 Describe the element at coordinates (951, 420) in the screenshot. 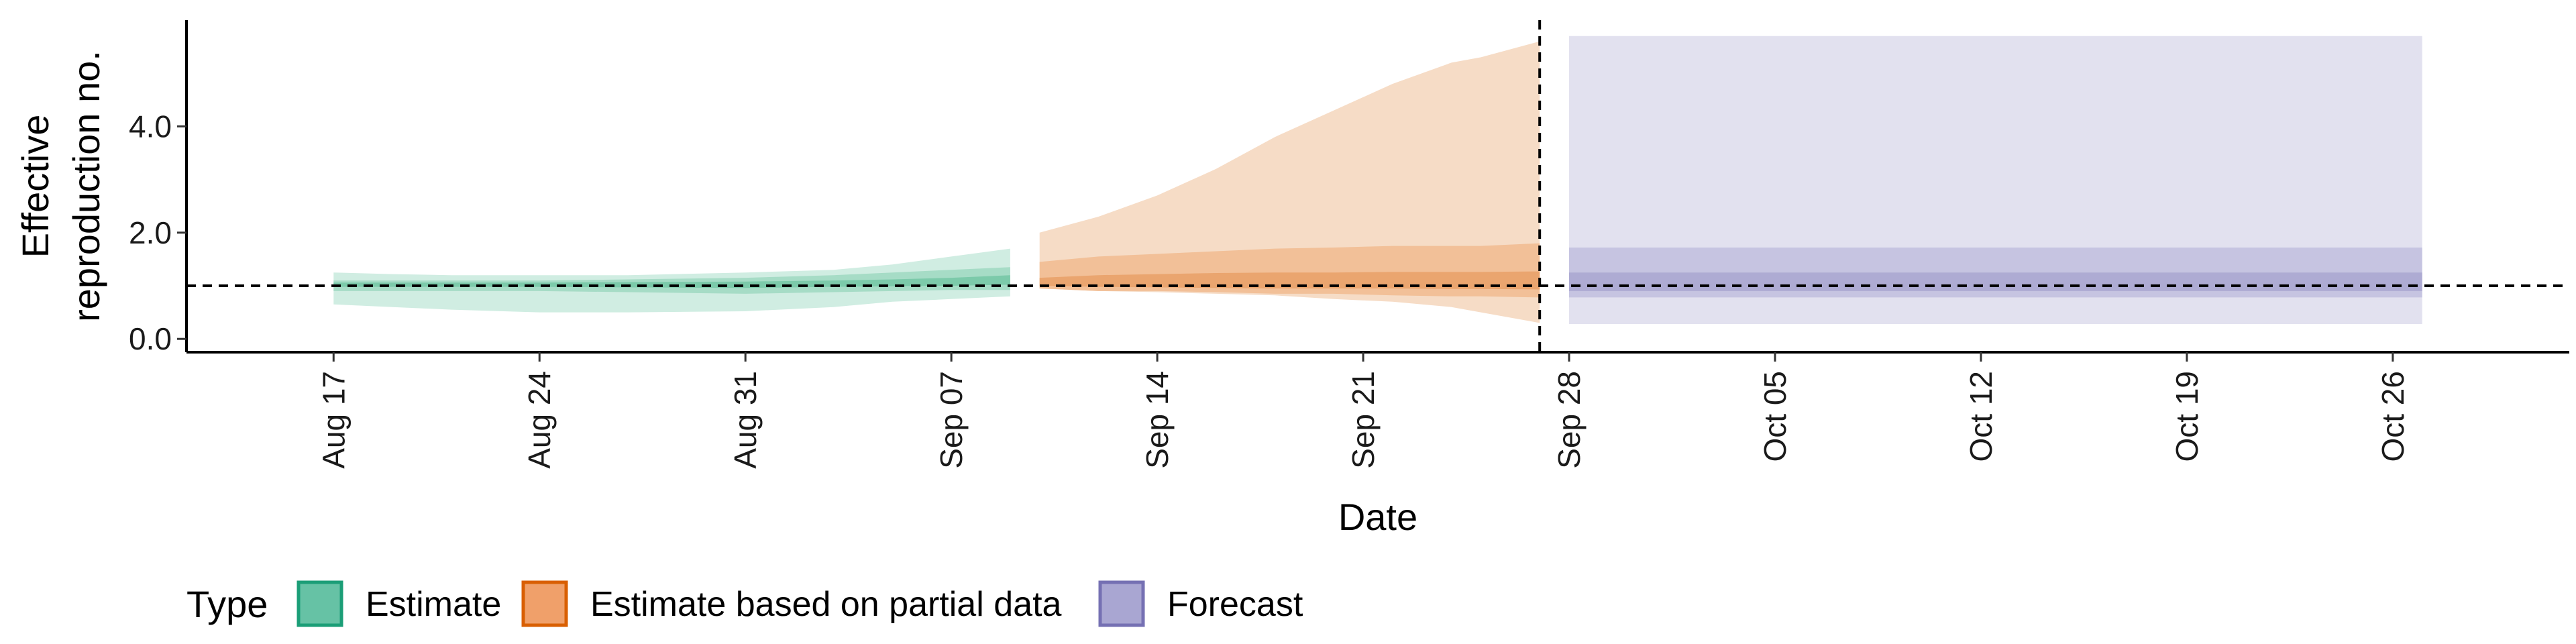

I see `x-tick-label: Sep 07` at that location.